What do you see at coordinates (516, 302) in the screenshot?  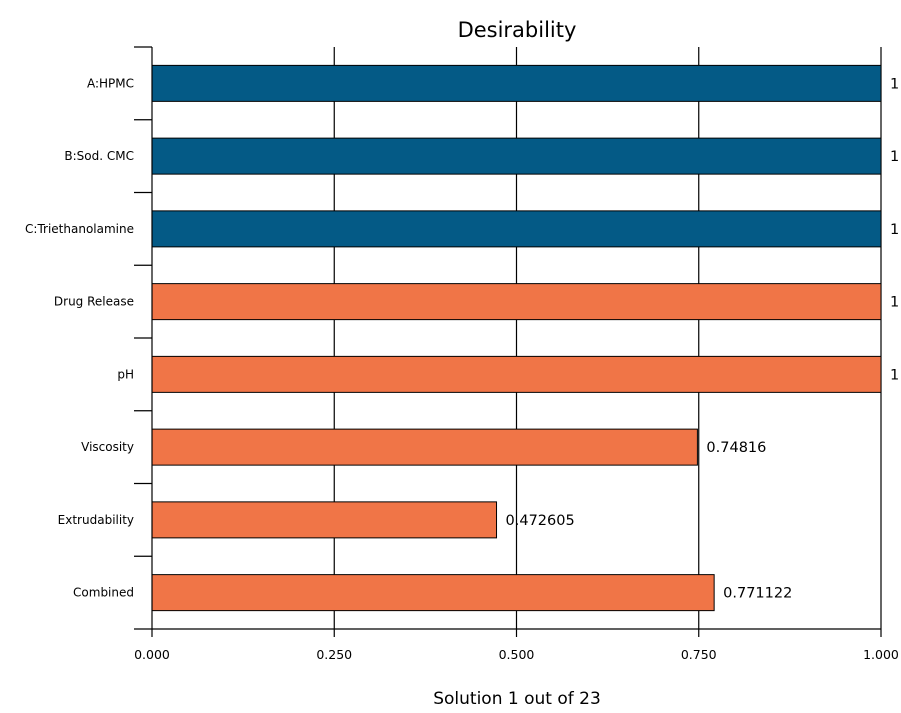 I see `bar-drug-release` at bounding box center [516, 302].